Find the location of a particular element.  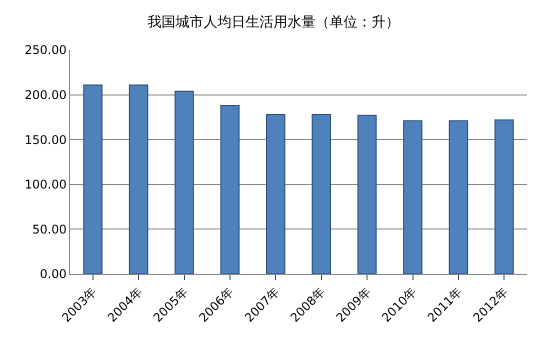

y-tick-label: 100.00 is located at coordinates (45, 185).